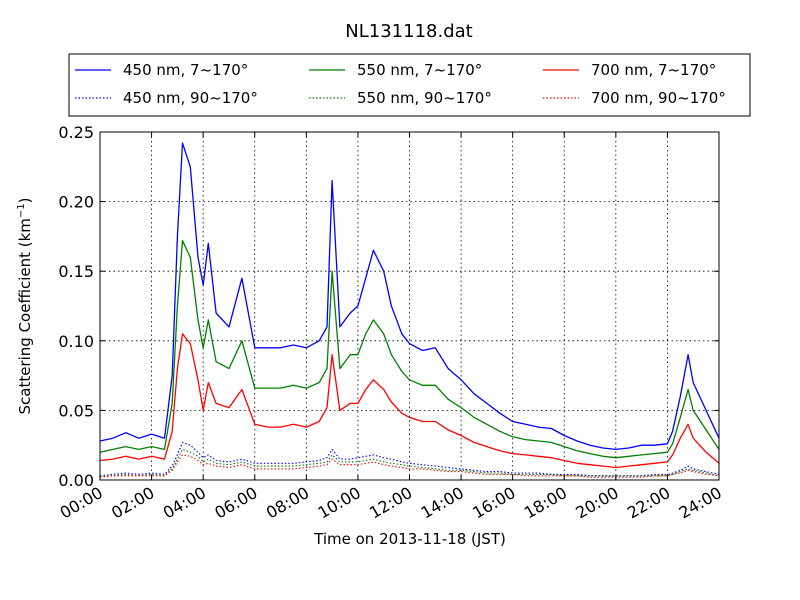 Image resolution: width=800 pixels, height=600 pixels. Describe the element at coordinates (76, 132) in the screenshot. I see `y-tick-label: 0.25` at that location.